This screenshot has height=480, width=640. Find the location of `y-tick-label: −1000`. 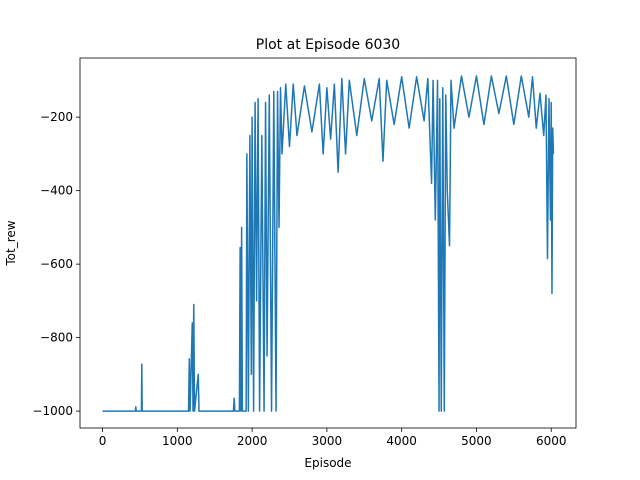

y-tick-label: −1000 is located at coordinates (52, 411).